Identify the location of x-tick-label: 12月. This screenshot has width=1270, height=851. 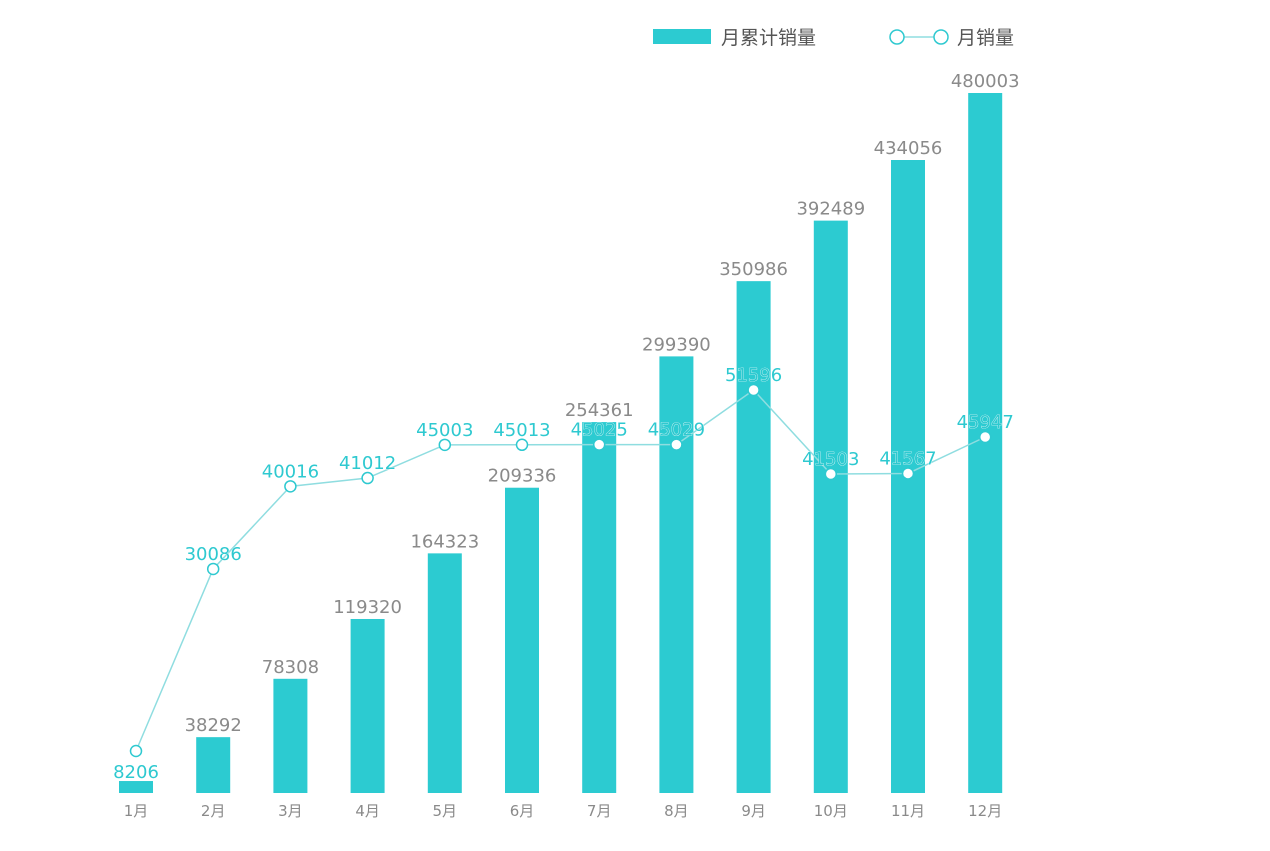
(985, 811).